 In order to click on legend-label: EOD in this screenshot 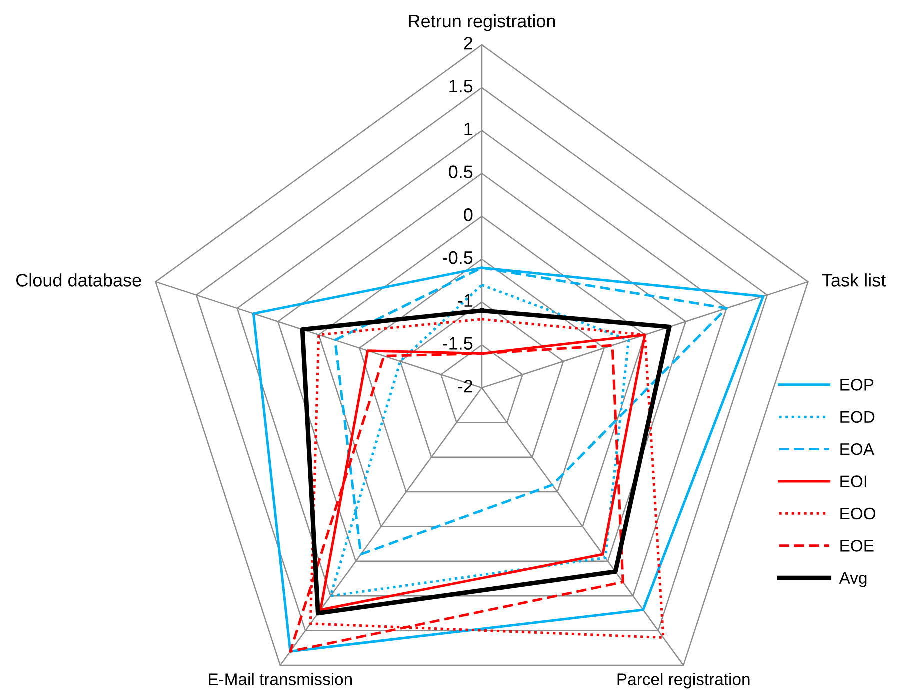, I will do `click(857, 417)`.